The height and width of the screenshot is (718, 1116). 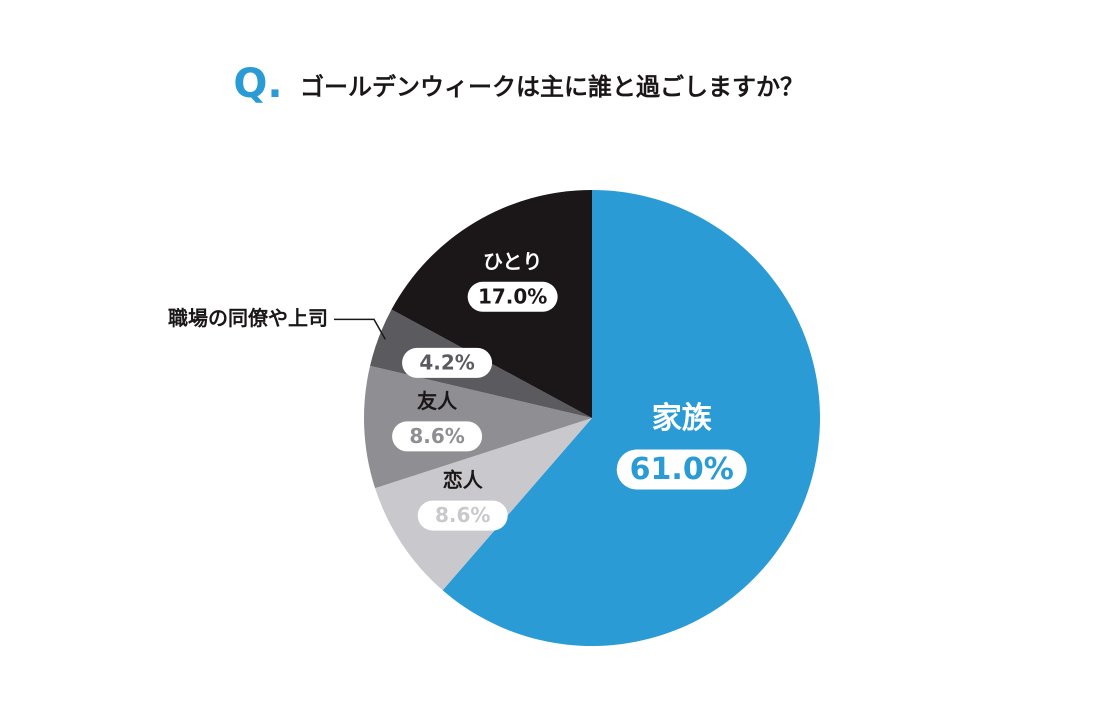 I want to click on slice-name: 職場の同僚や上司, so click(x=248, y=318).